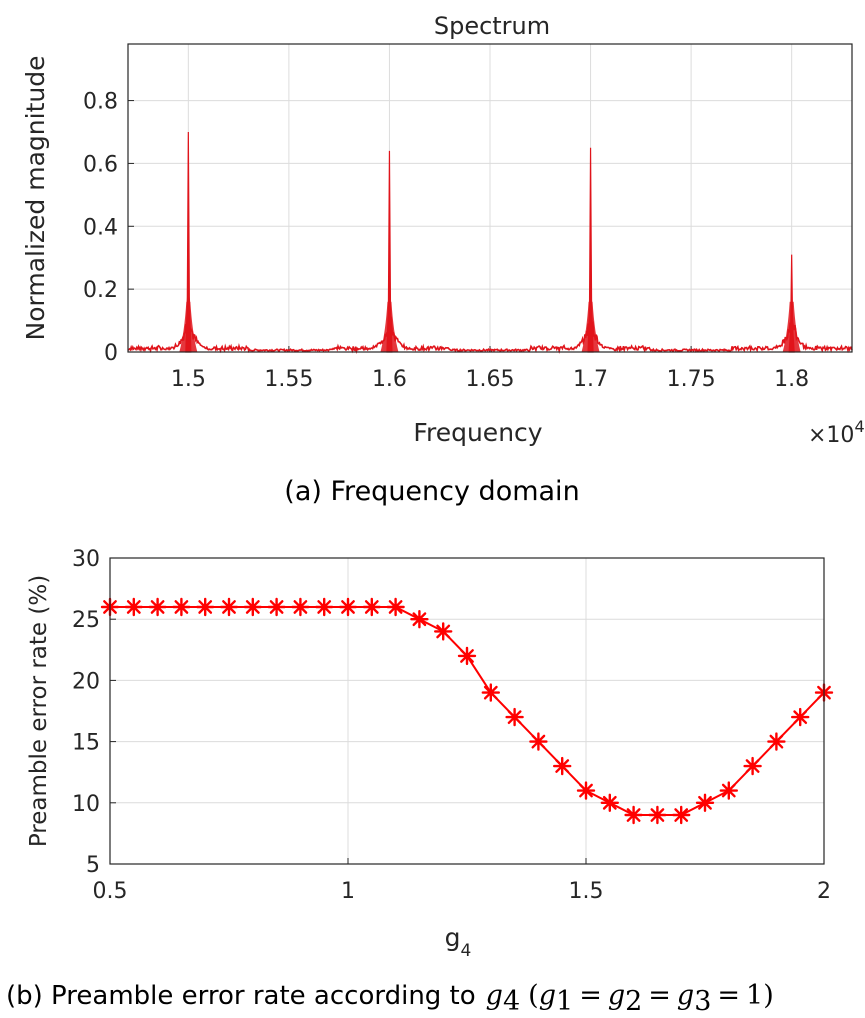  What do you see at coordinates (86, 620) in the screenshot?
I see `y-tick-label: 25` at bounding box center [86, 620].